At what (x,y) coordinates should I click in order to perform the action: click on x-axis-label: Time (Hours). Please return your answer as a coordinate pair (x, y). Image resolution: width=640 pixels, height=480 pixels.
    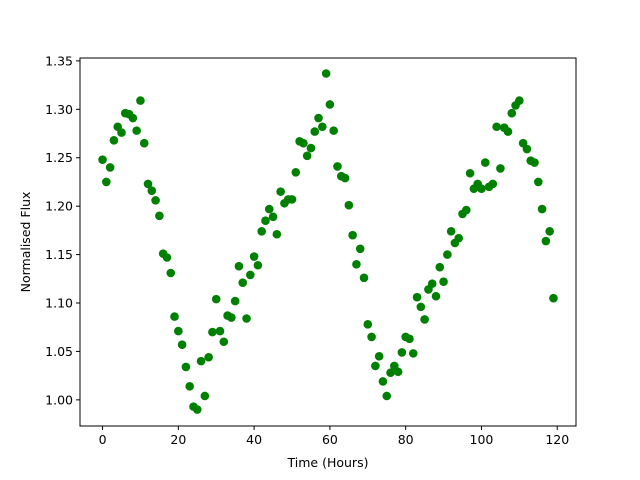
    Looking at the image, I should click on (328, 462).